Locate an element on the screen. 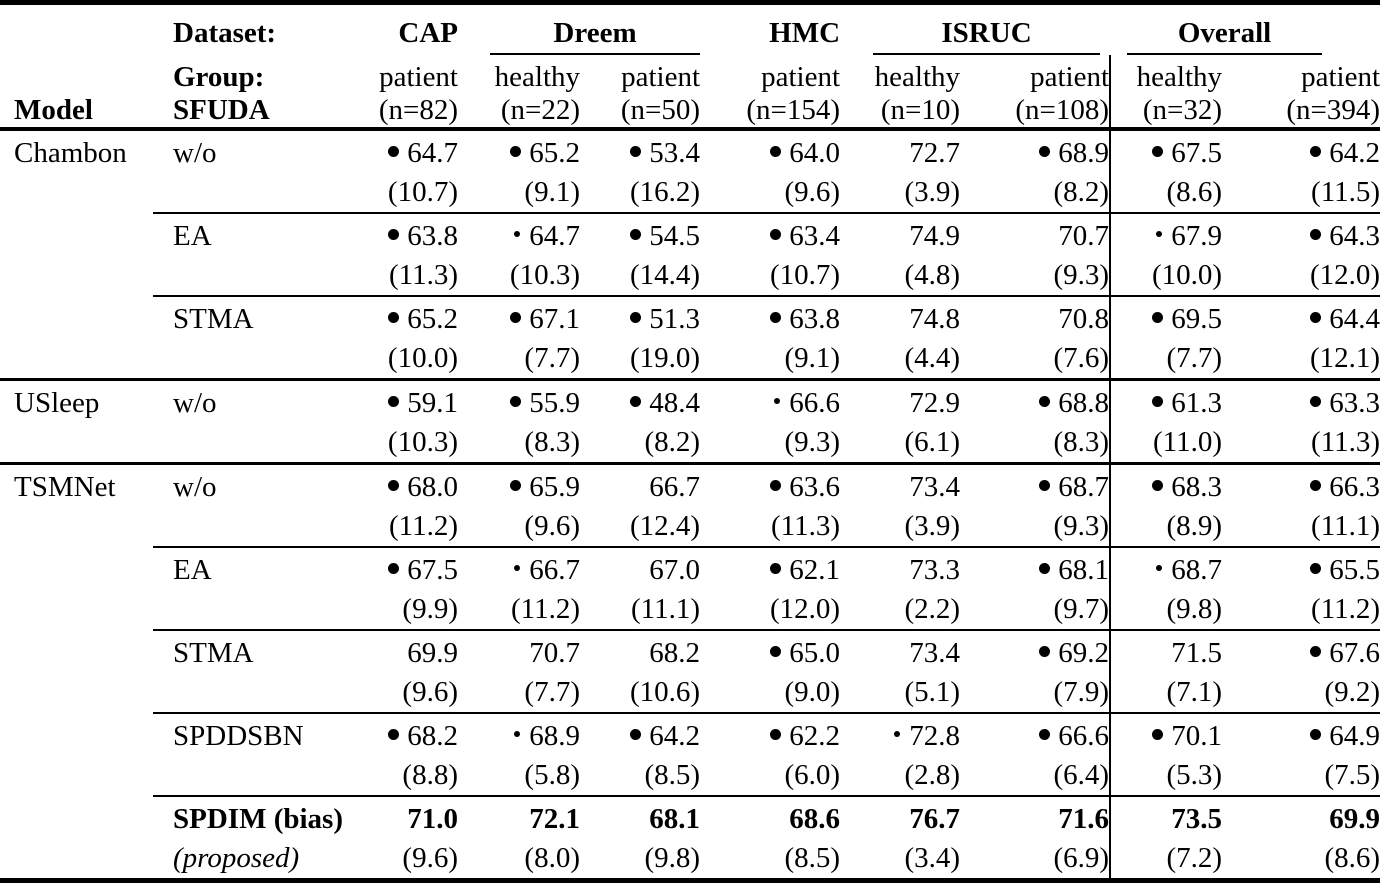  metric-sd: (8.8) is located at coordinates (430, 775).